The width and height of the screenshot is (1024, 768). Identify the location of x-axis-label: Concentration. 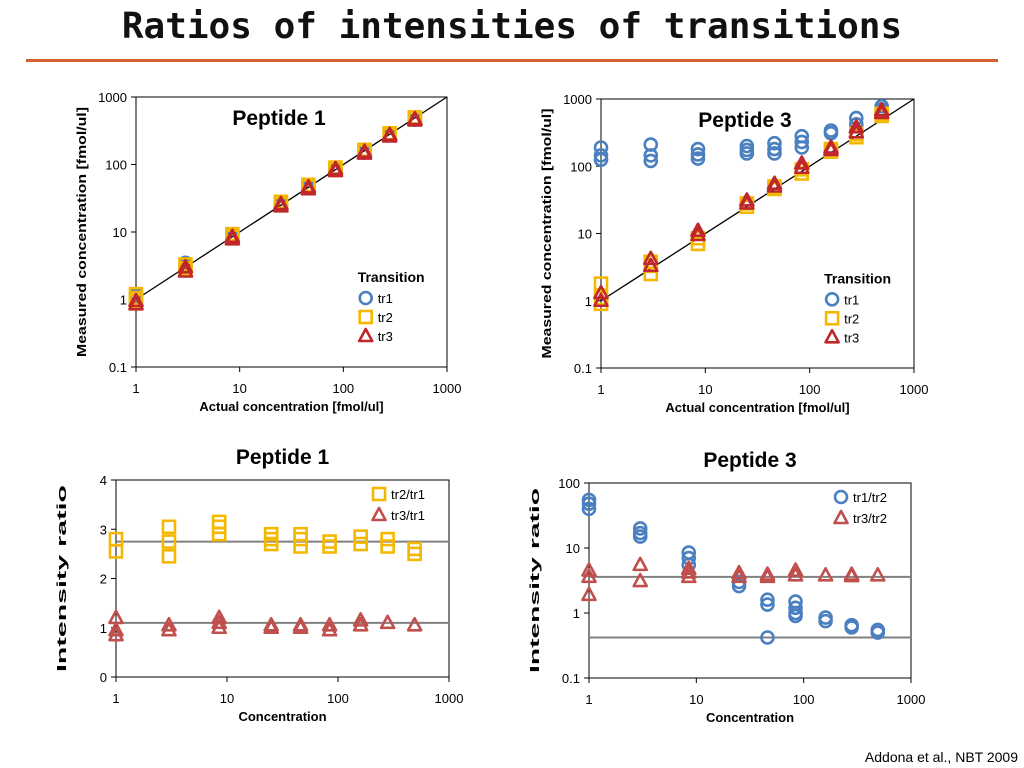
(282, 716).